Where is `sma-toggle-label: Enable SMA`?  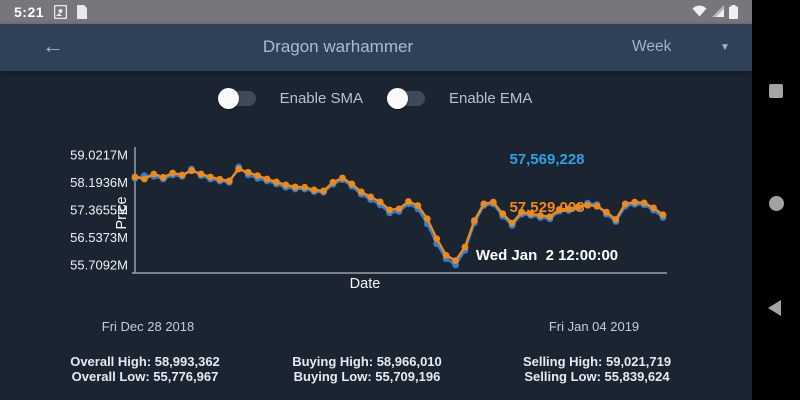 sma-toggle-label: Enable SMA is located at coordinates (321, 98).